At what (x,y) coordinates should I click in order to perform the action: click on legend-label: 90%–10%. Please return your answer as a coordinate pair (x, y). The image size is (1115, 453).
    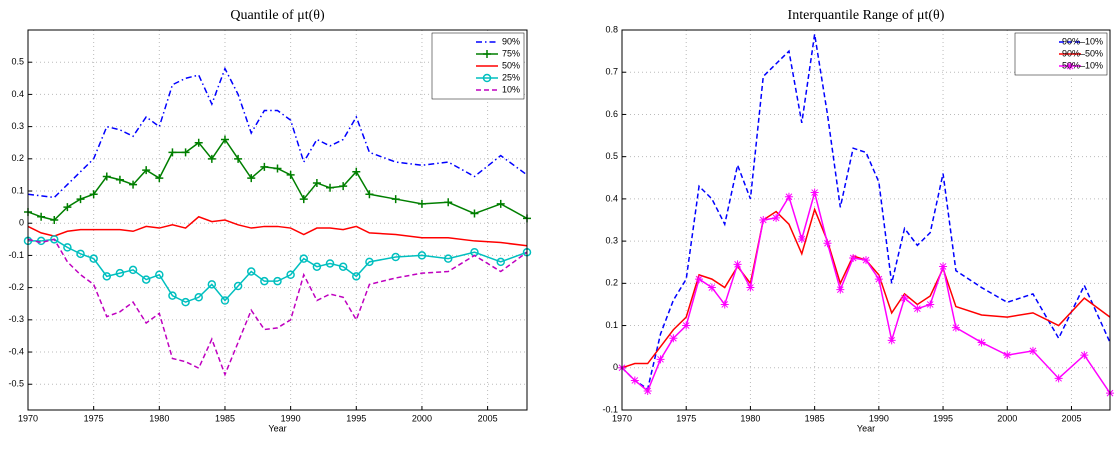
    Looking at the image, I should click on (1082, 41).